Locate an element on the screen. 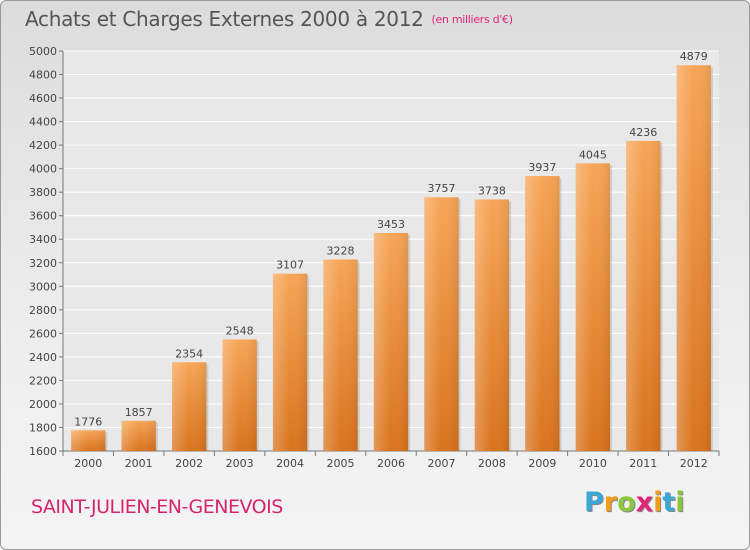  x-tick-label-2009: 2009 is located at coordinates (542, 463).